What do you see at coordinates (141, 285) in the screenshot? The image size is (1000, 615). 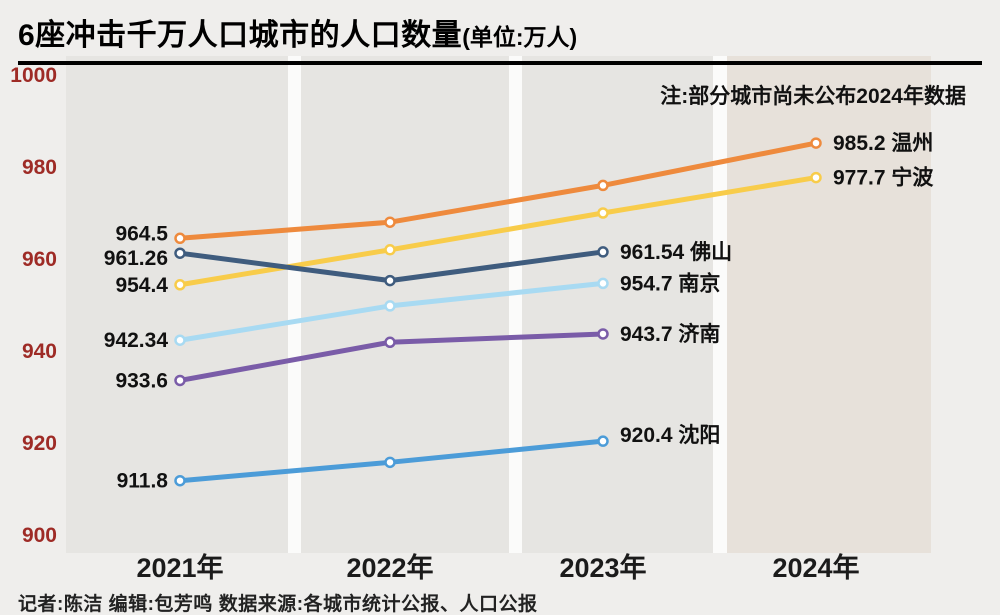 I see `start-value-label-ningbo: 954.4` at bounding box center [141, 285].